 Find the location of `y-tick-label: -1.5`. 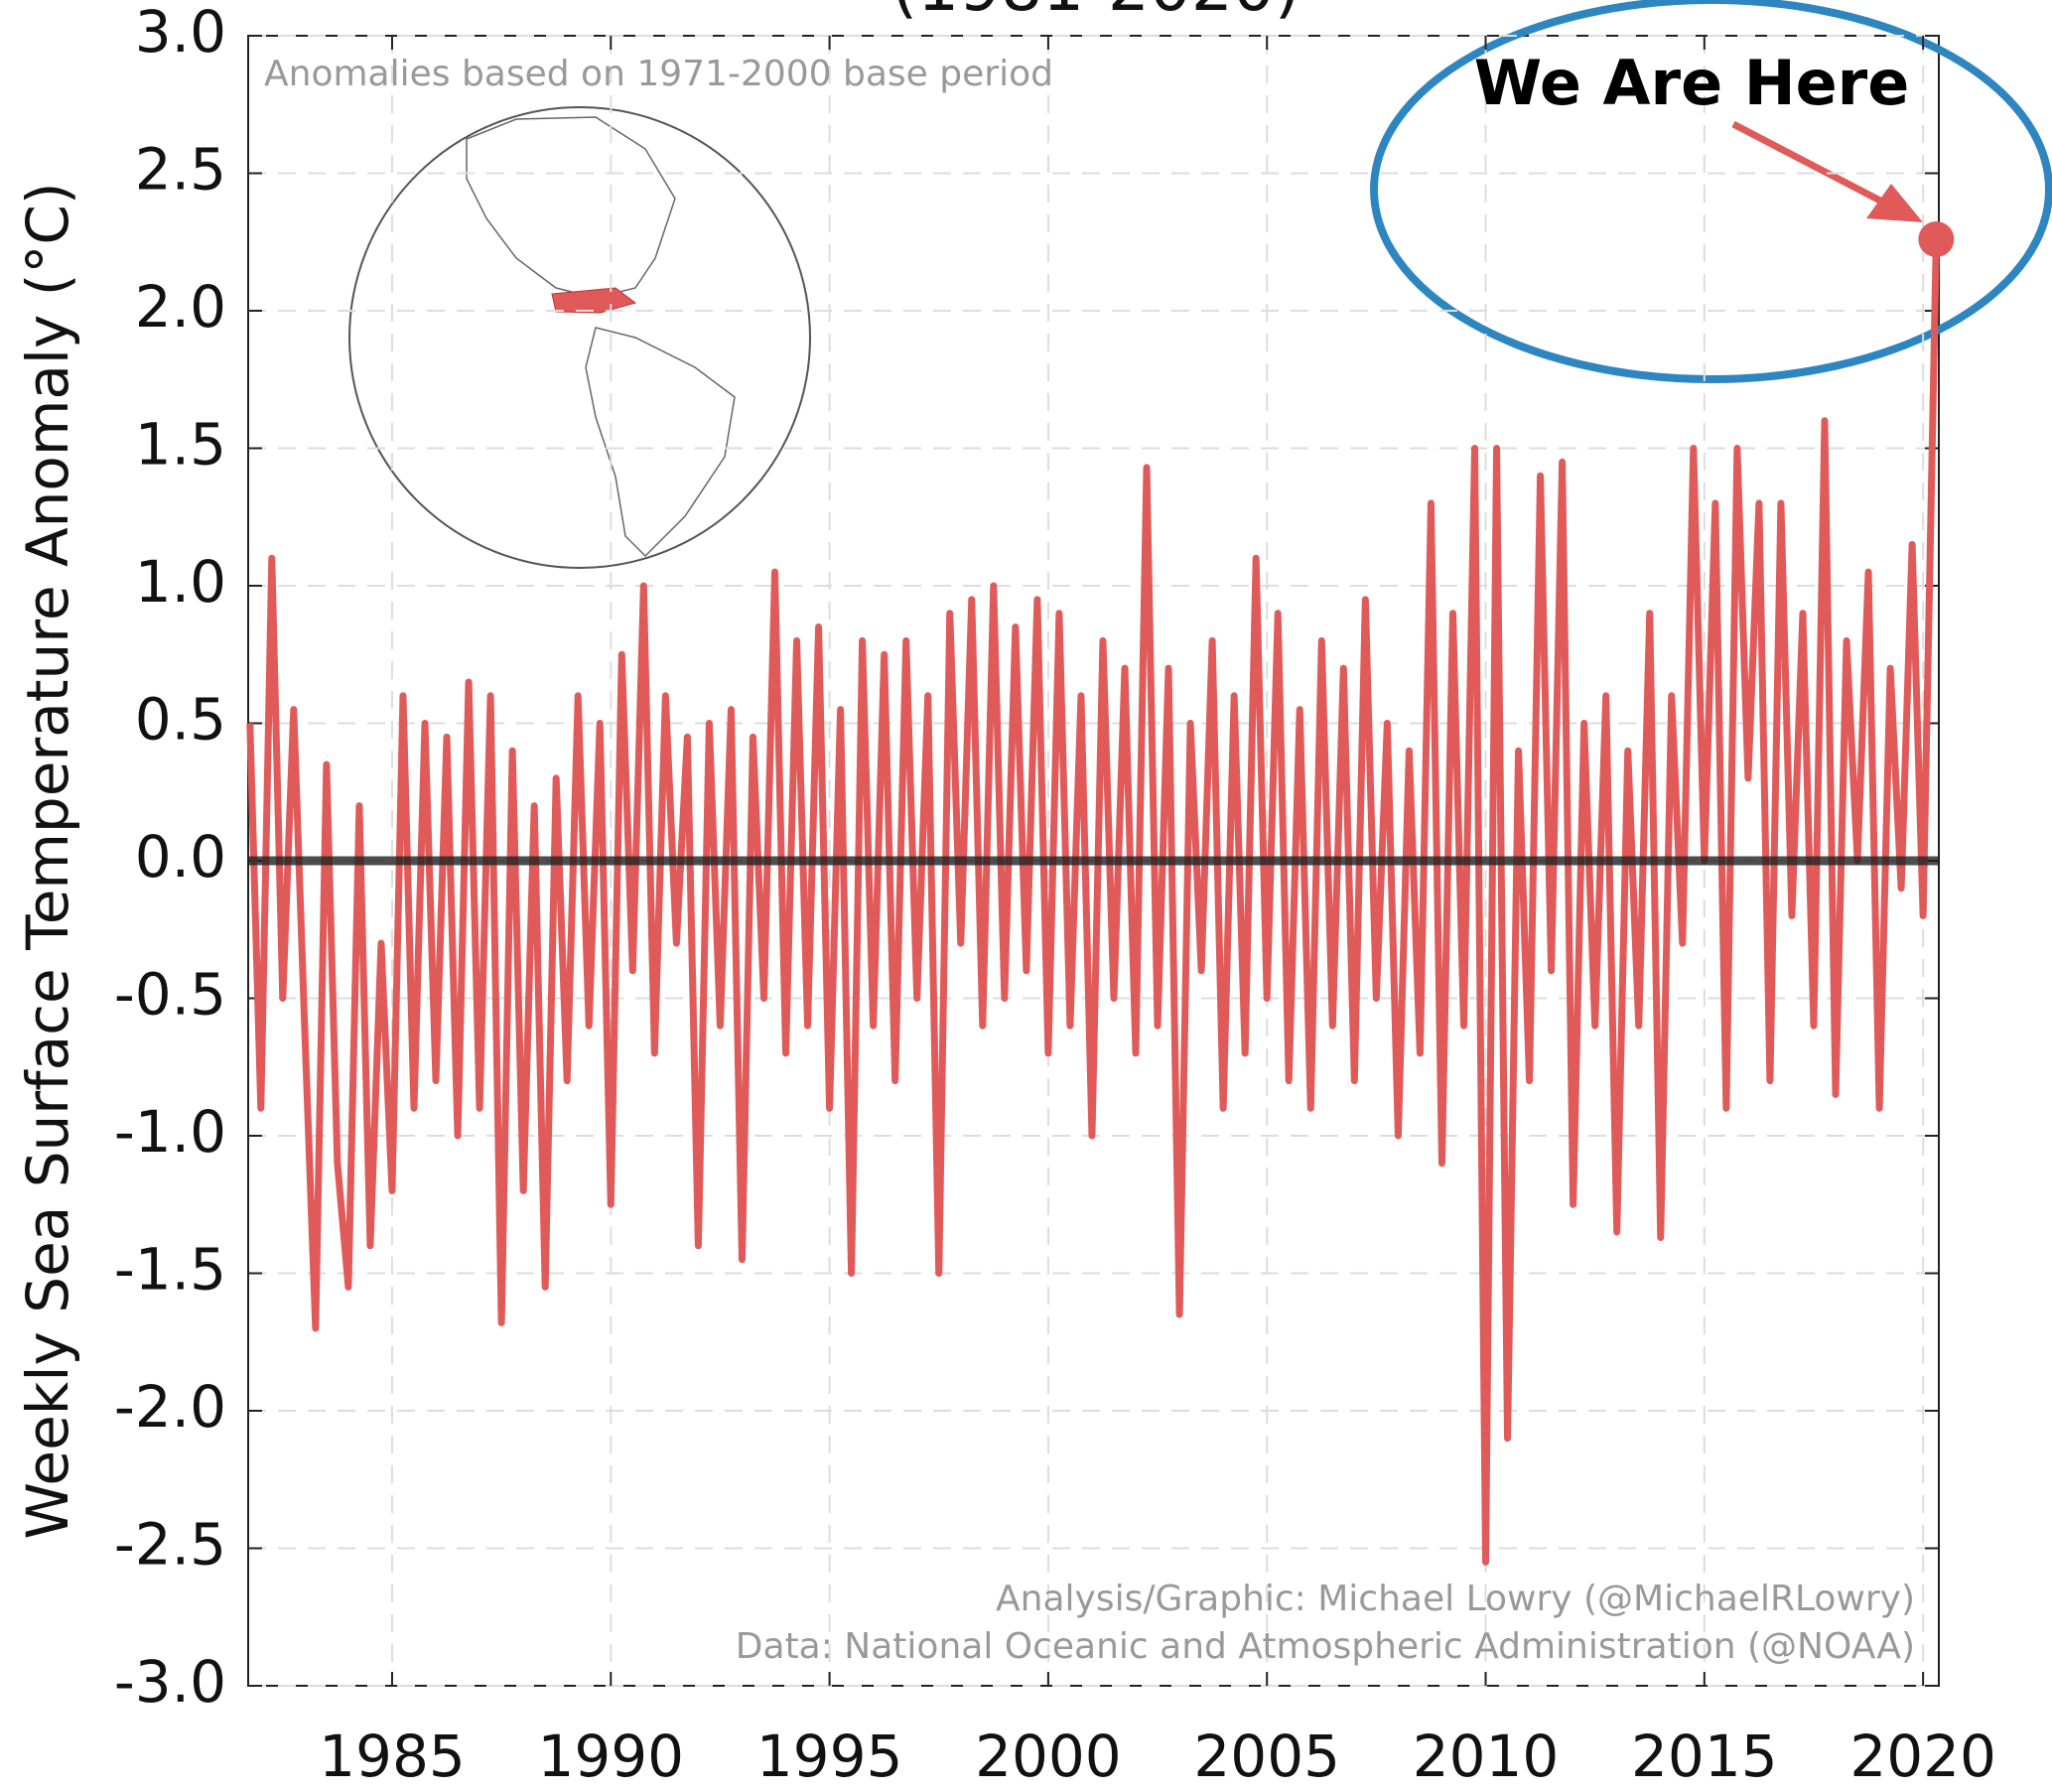

y-tick-label: -1.5 is located at coordinates (170, 1270).